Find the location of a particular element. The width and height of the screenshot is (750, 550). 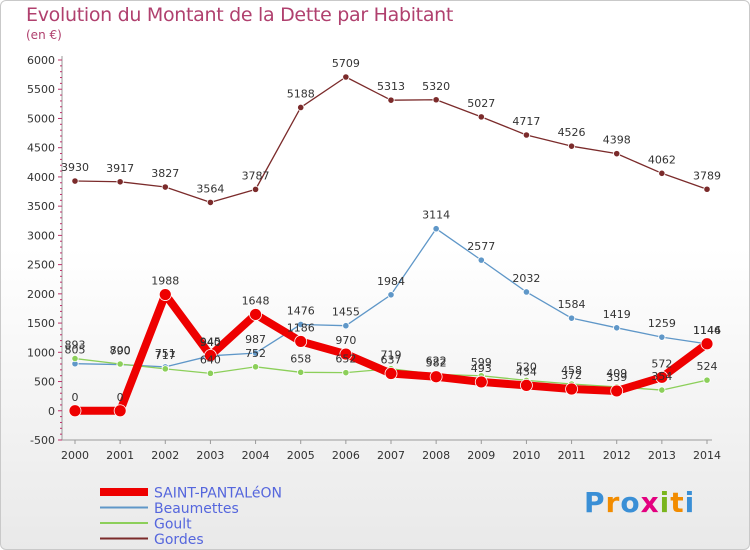

data-label: 572 is located at coordinates (661, 363).